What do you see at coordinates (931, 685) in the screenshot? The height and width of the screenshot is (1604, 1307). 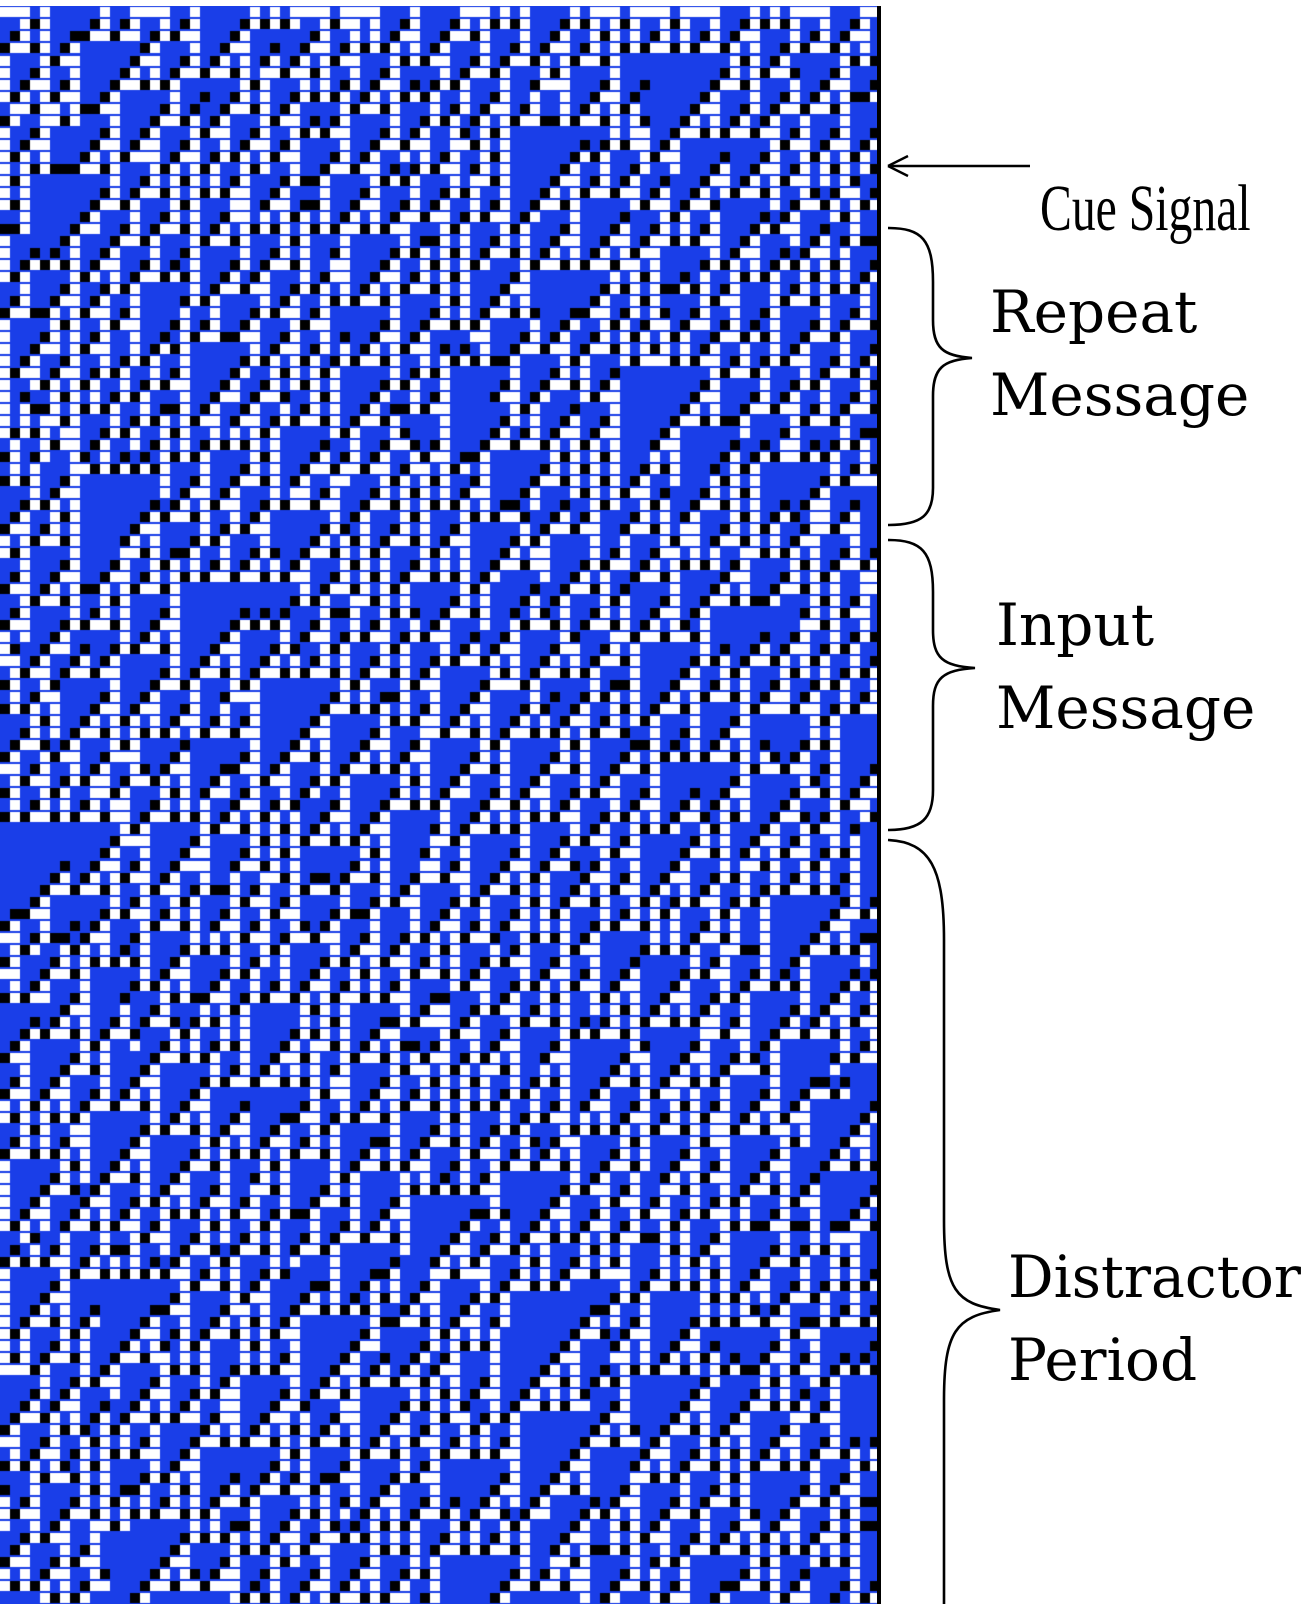 I see `input-message-brace` at bounding box center [931, 685].